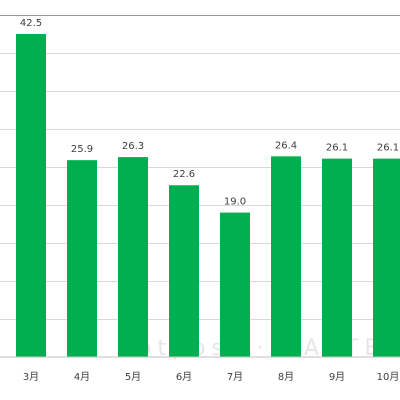  Describe the element at coordinates (235, 377) in the screenshot. I see `x-tick-label: 7月` at that location.